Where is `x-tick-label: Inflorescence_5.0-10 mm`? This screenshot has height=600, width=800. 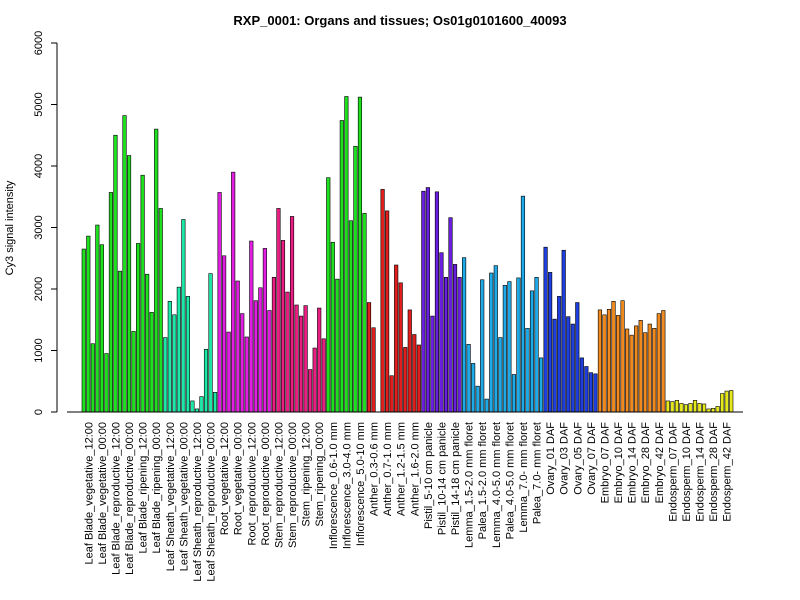 x-tick-label: Inflorescence_5.0-10 mm is located at coordinates (361, 484).